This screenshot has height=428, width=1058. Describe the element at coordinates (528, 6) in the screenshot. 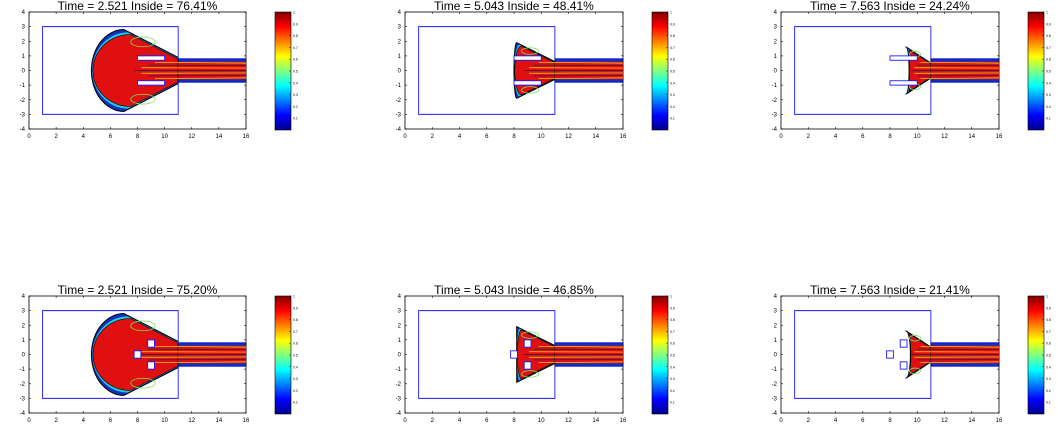

I see `title-inside-label: Inside =` at that location.